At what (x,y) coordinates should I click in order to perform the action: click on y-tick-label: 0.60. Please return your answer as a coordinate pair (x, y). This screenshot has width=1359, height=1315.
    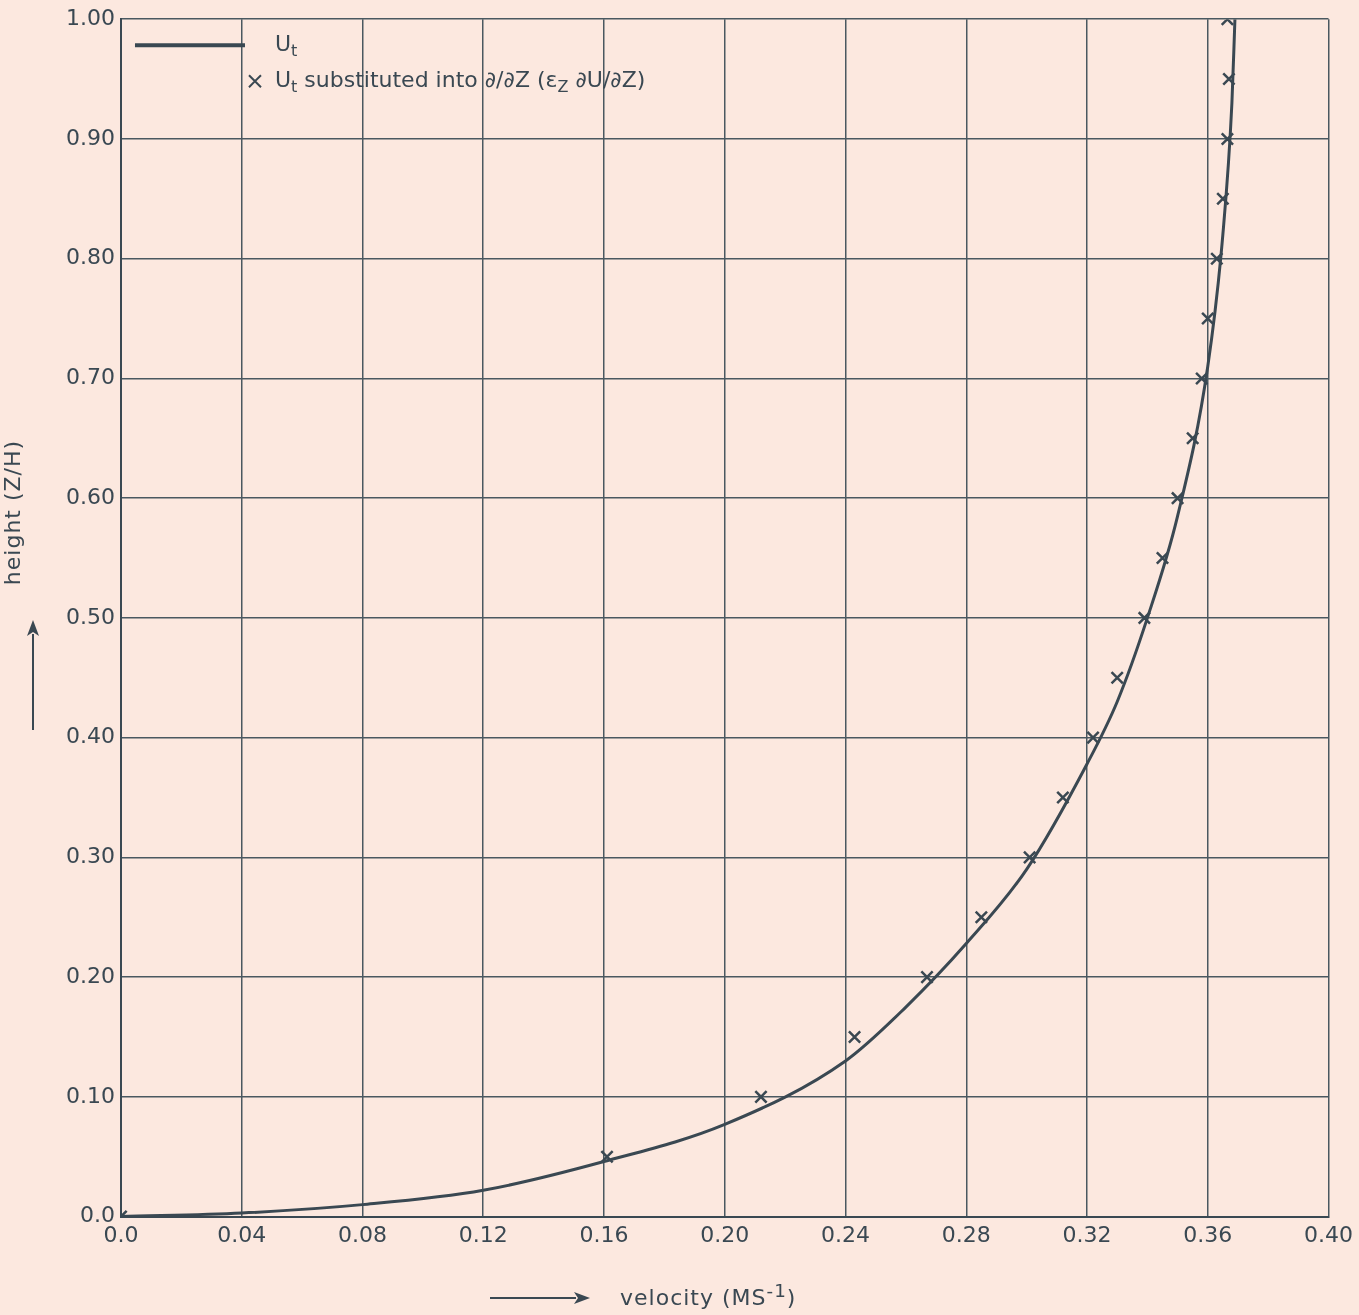
    Looking at the image, I should click on (90, 496).